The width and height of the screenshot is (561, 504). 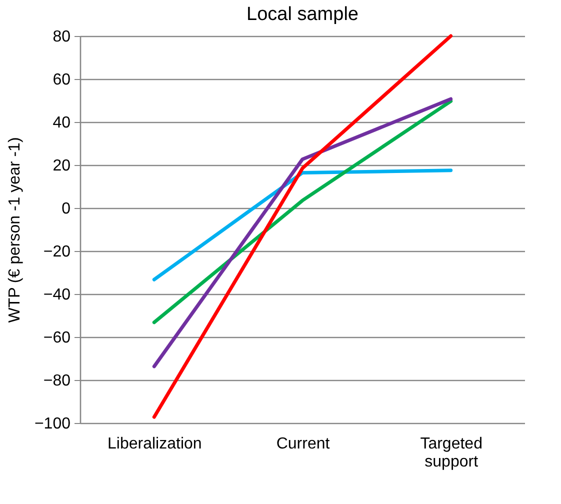 What do you see at coordinates (52, 424) in the screenshot?
I see `y-tick-label: −100` at bounding box center [52, 424].